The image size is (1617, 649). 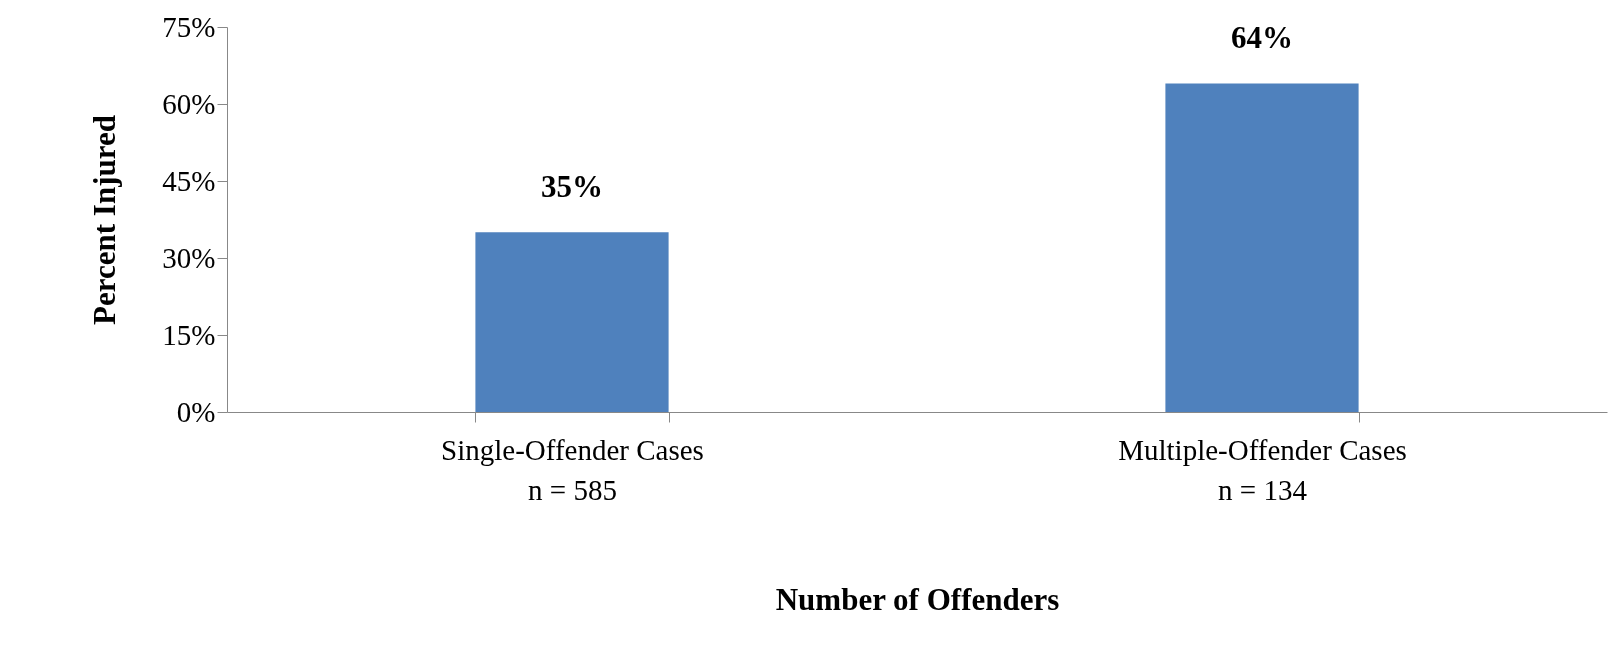 What do you see at coordinates (917, 599) in the screenshot?
I see `x-axis-title: Number of Offenders` at bounding box center [917, 599].